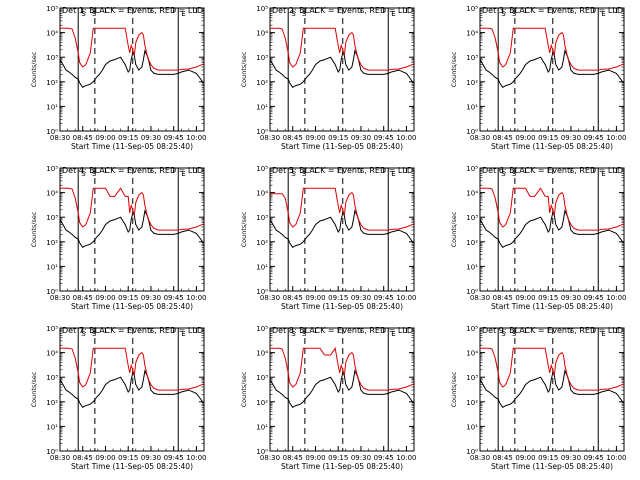  What do you see at coordinates (552, 330) in the screenshot?
I see `chart-title: Det 9: BLACK = Events, RED = LLD` at bounding box center [552, 330].